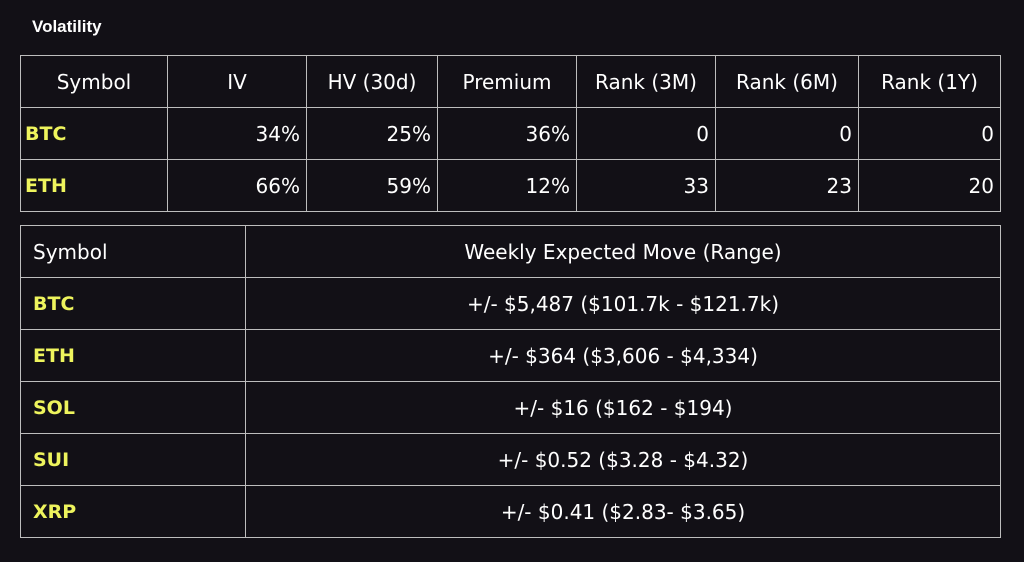 The height and width of the screenshot is (562, 1024). I want to click on table-row: ETH 66% 59% 12% 33 23 20, so click(510, 185).